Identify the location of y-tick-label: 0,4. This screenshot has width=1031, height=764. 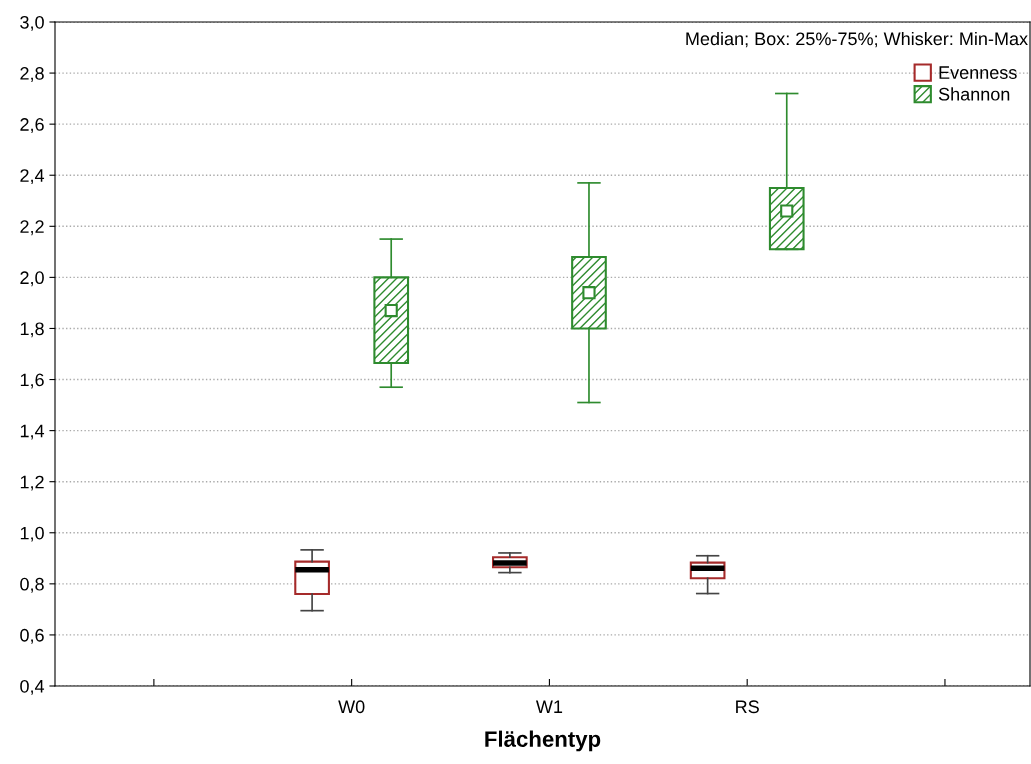
(32, 687).